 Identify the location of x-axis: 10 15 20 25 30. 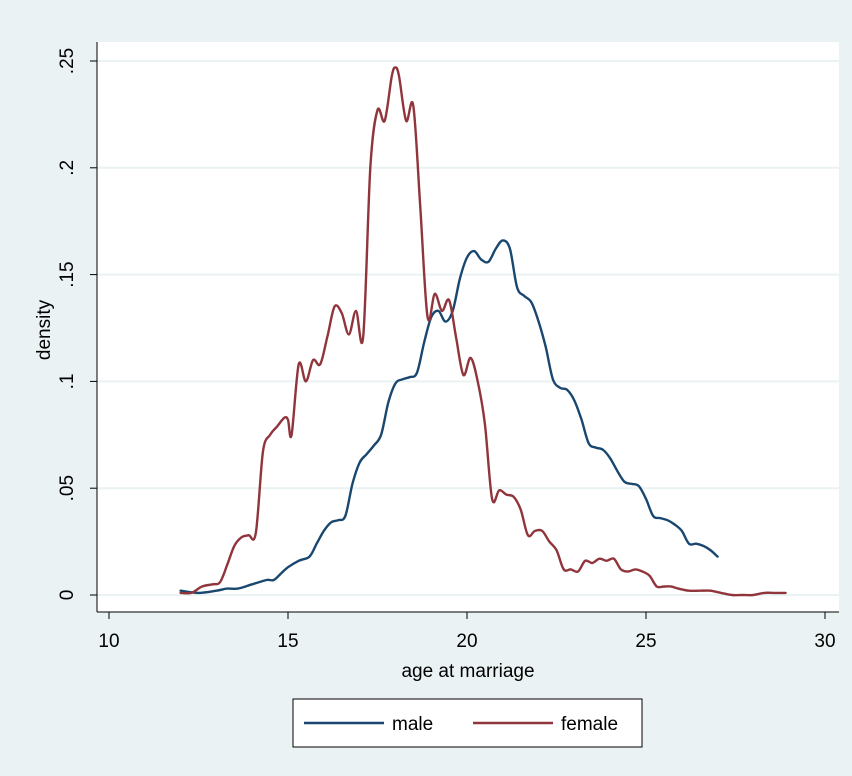
(468, 631).